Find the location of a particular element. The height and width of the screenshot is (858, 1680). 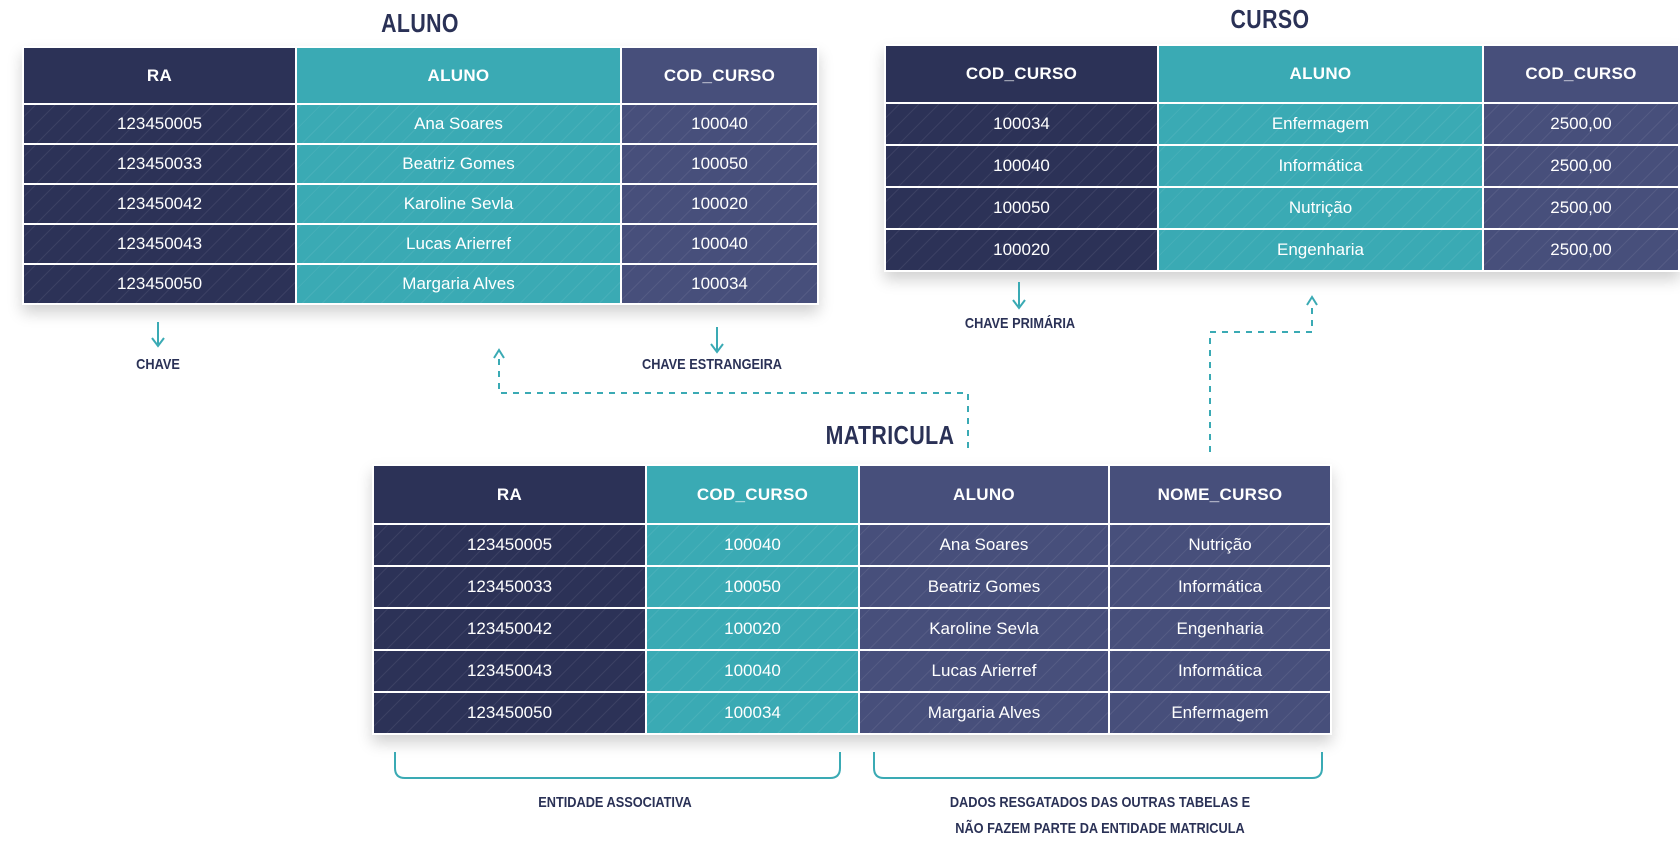

curso-cell-cod-curso: 100050 is located at coordinates (1021, 208).